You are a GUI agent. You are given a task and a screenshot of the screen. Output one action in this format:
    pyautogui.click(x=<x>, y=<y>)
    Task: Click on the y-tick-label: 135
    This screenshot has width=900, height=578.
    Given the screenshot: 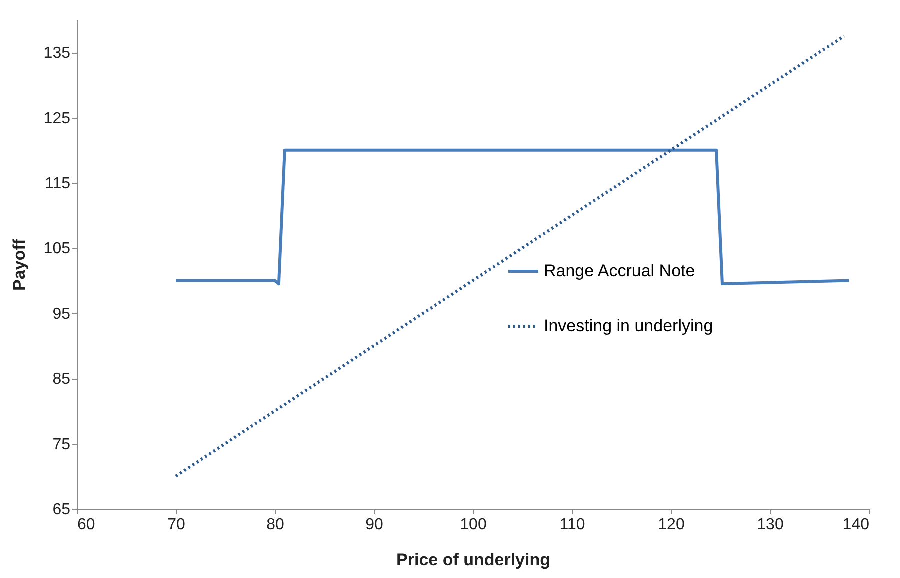 What is the action you would take?
    pyautogui.click(x=57, y=53)
    